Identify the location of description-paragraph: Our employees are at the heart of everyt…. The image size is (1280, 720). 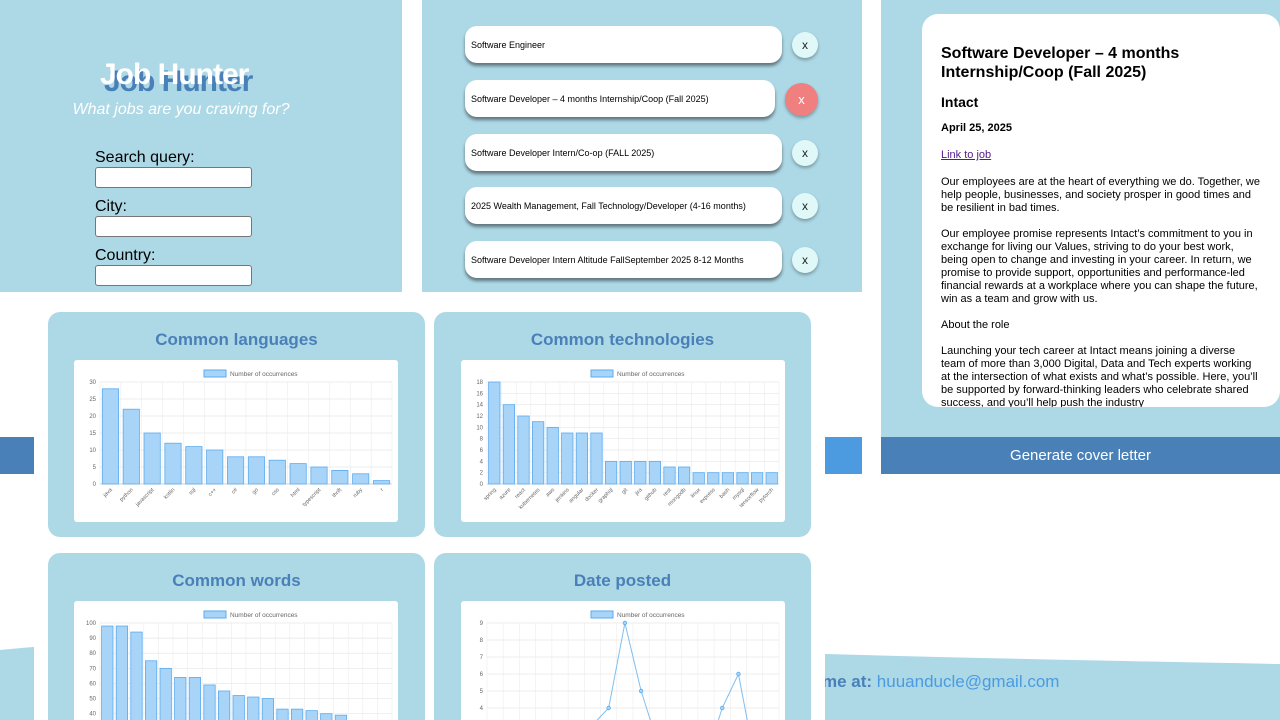
(1100, 195).